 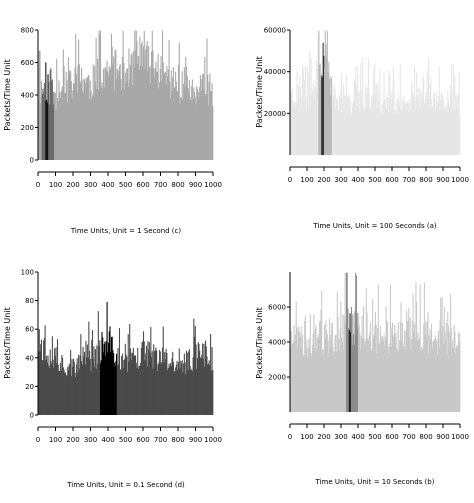 What do you see at coordinates (408, 437) in the screenshot?
I see `x-tick-label: 700` at bounding box center [408, 437].